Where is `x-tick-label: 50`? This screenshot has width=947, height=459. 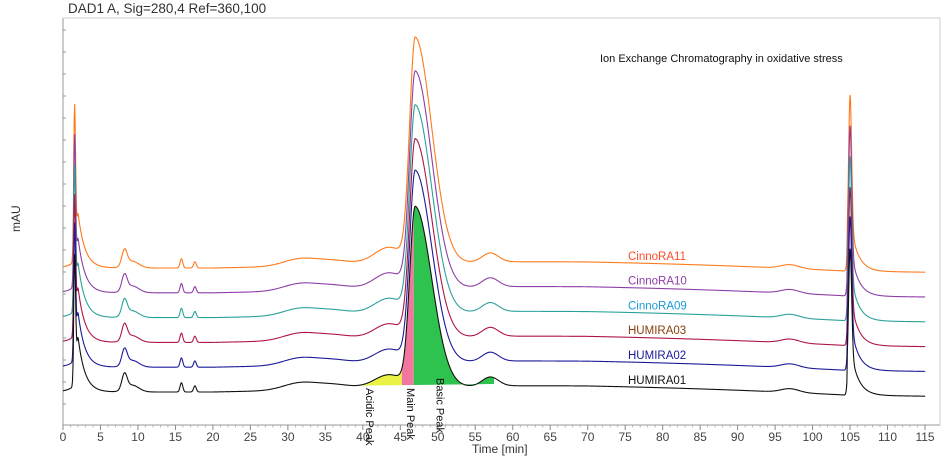 x-tick-label: 50 is located at coordinates (438, 437).